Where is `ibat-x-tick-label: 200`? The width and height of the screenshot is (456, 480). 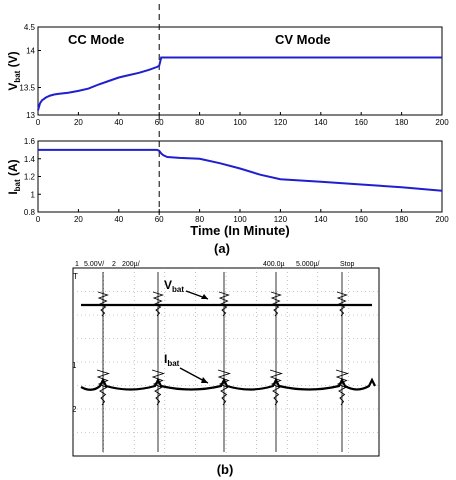 ibat-x-tick-label: 200 is located at coordinates (442, 219).